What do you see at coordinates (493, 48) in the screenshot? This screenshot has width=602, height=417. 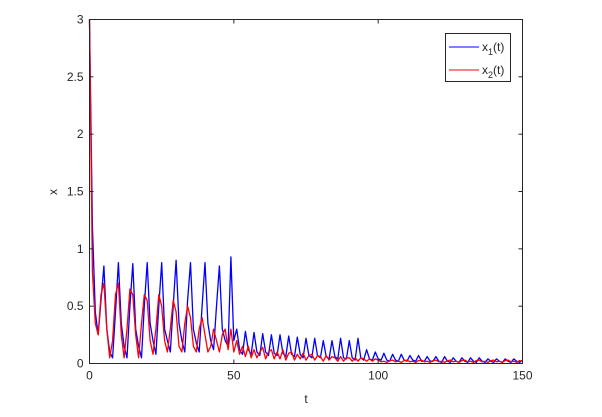 I see `legend-label-1: x1(t)` at bounding box center [493, 48].